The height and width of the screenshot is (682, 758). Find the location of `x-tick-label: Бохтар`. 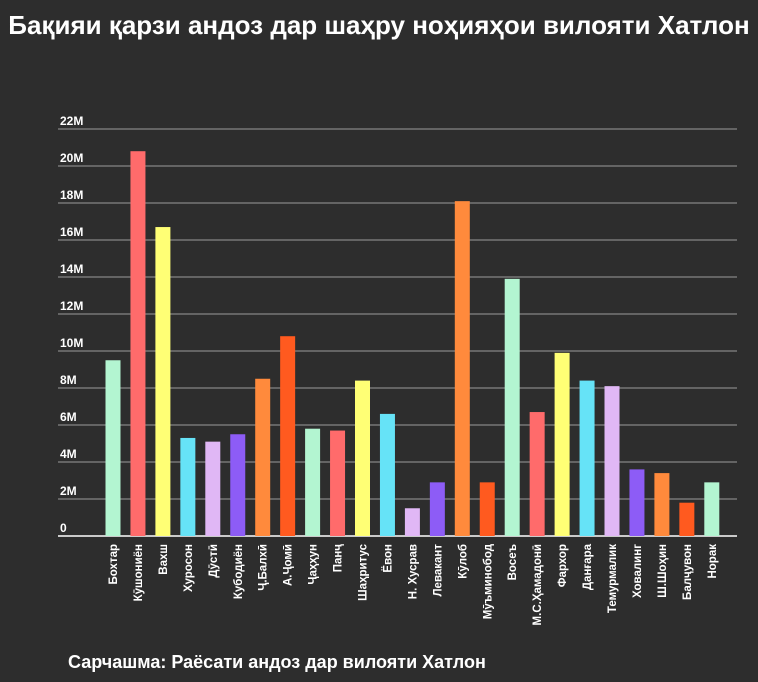

x-tick-label: Бохтар is located at coordinates (114, 564).